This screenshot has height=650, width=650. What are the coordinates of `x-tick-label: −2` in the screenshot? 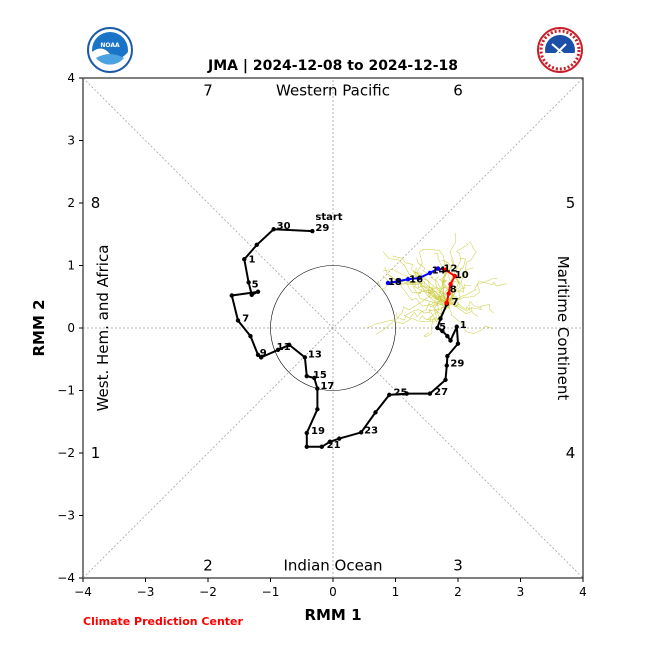 It's located at (208, 592).